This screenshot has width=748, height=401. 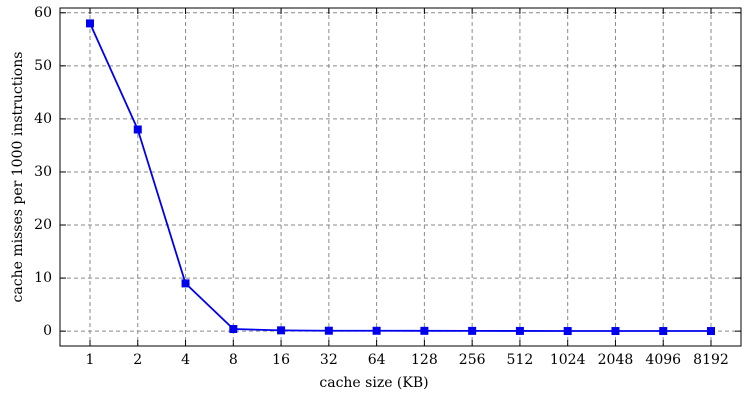 What do you see at coordinates (43, 119) in the screenshot?
I see `y-tick-label: 40` at bounding box center [43, 119].